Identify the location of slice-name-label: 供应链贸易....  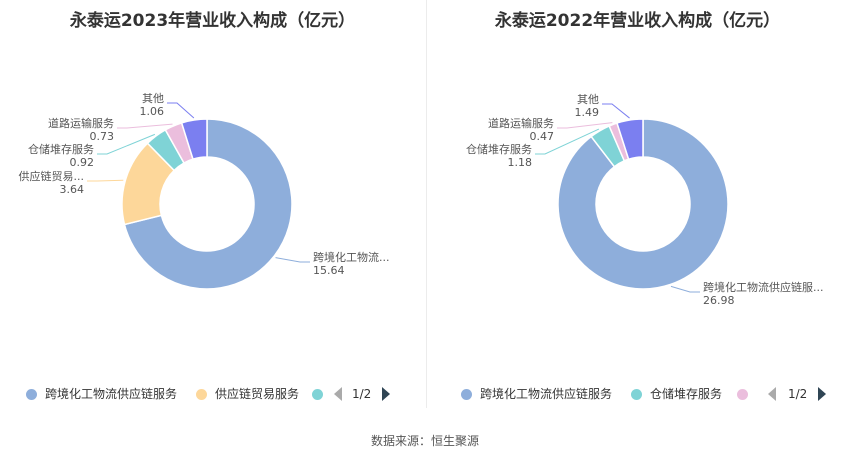
(52, 176).